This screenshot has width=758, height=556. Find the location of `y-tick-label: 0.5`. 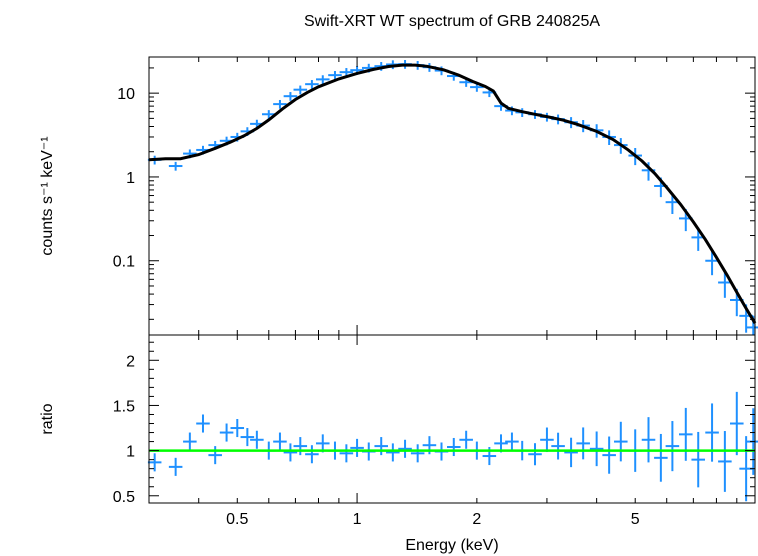

y-tick-label: 0.5 is located at coordinates (124, 497).